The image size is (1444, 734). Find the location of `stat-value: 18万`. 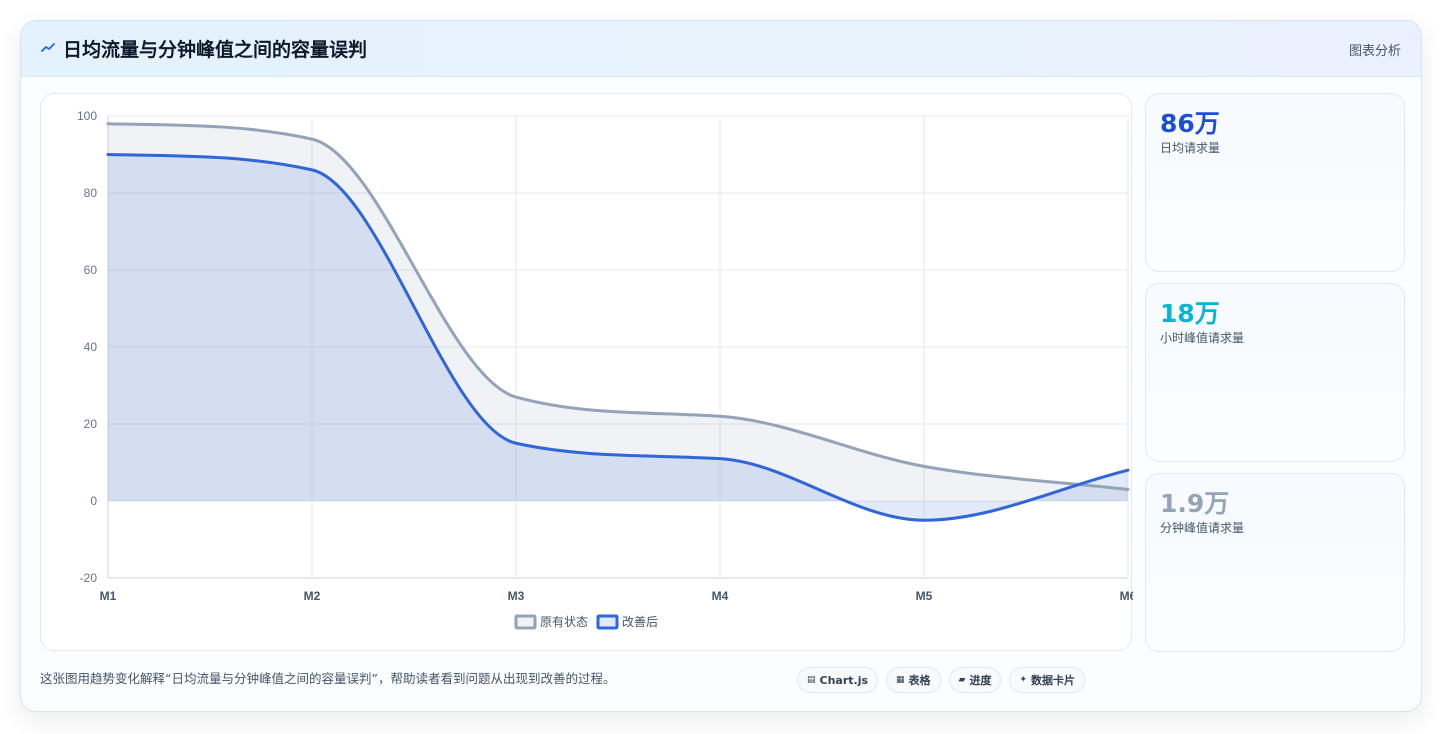

stat-value: 18万 is located at coordinates (1190, 313).